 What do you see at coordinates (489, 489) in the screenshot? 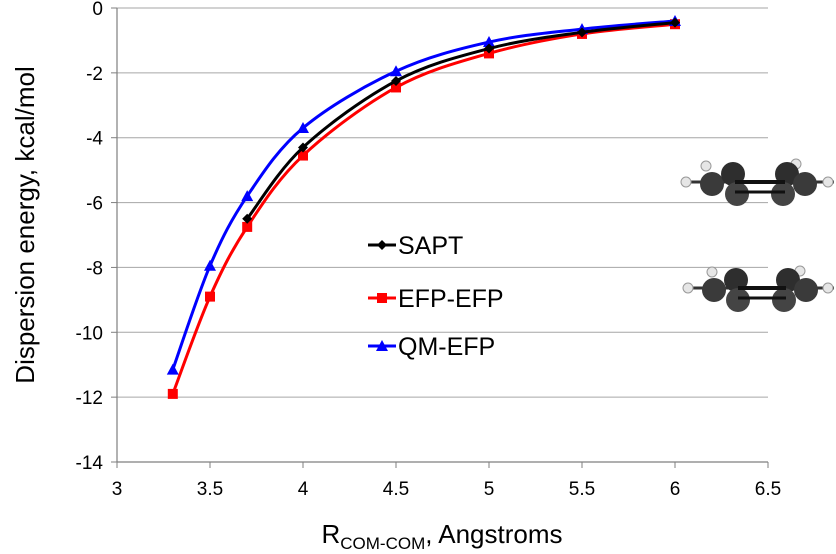
I see `x-tick-label-4: 5` at bounding box center [489, 489].